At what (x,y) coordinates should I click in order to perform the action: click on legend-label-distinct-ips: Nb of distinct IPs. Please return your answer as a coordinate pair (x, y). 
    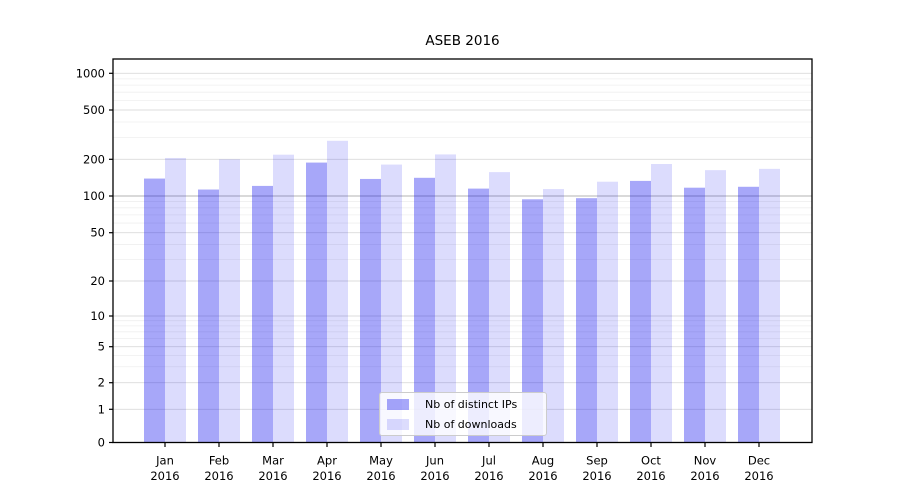
    Looking at the image, I should click on (471, 404).